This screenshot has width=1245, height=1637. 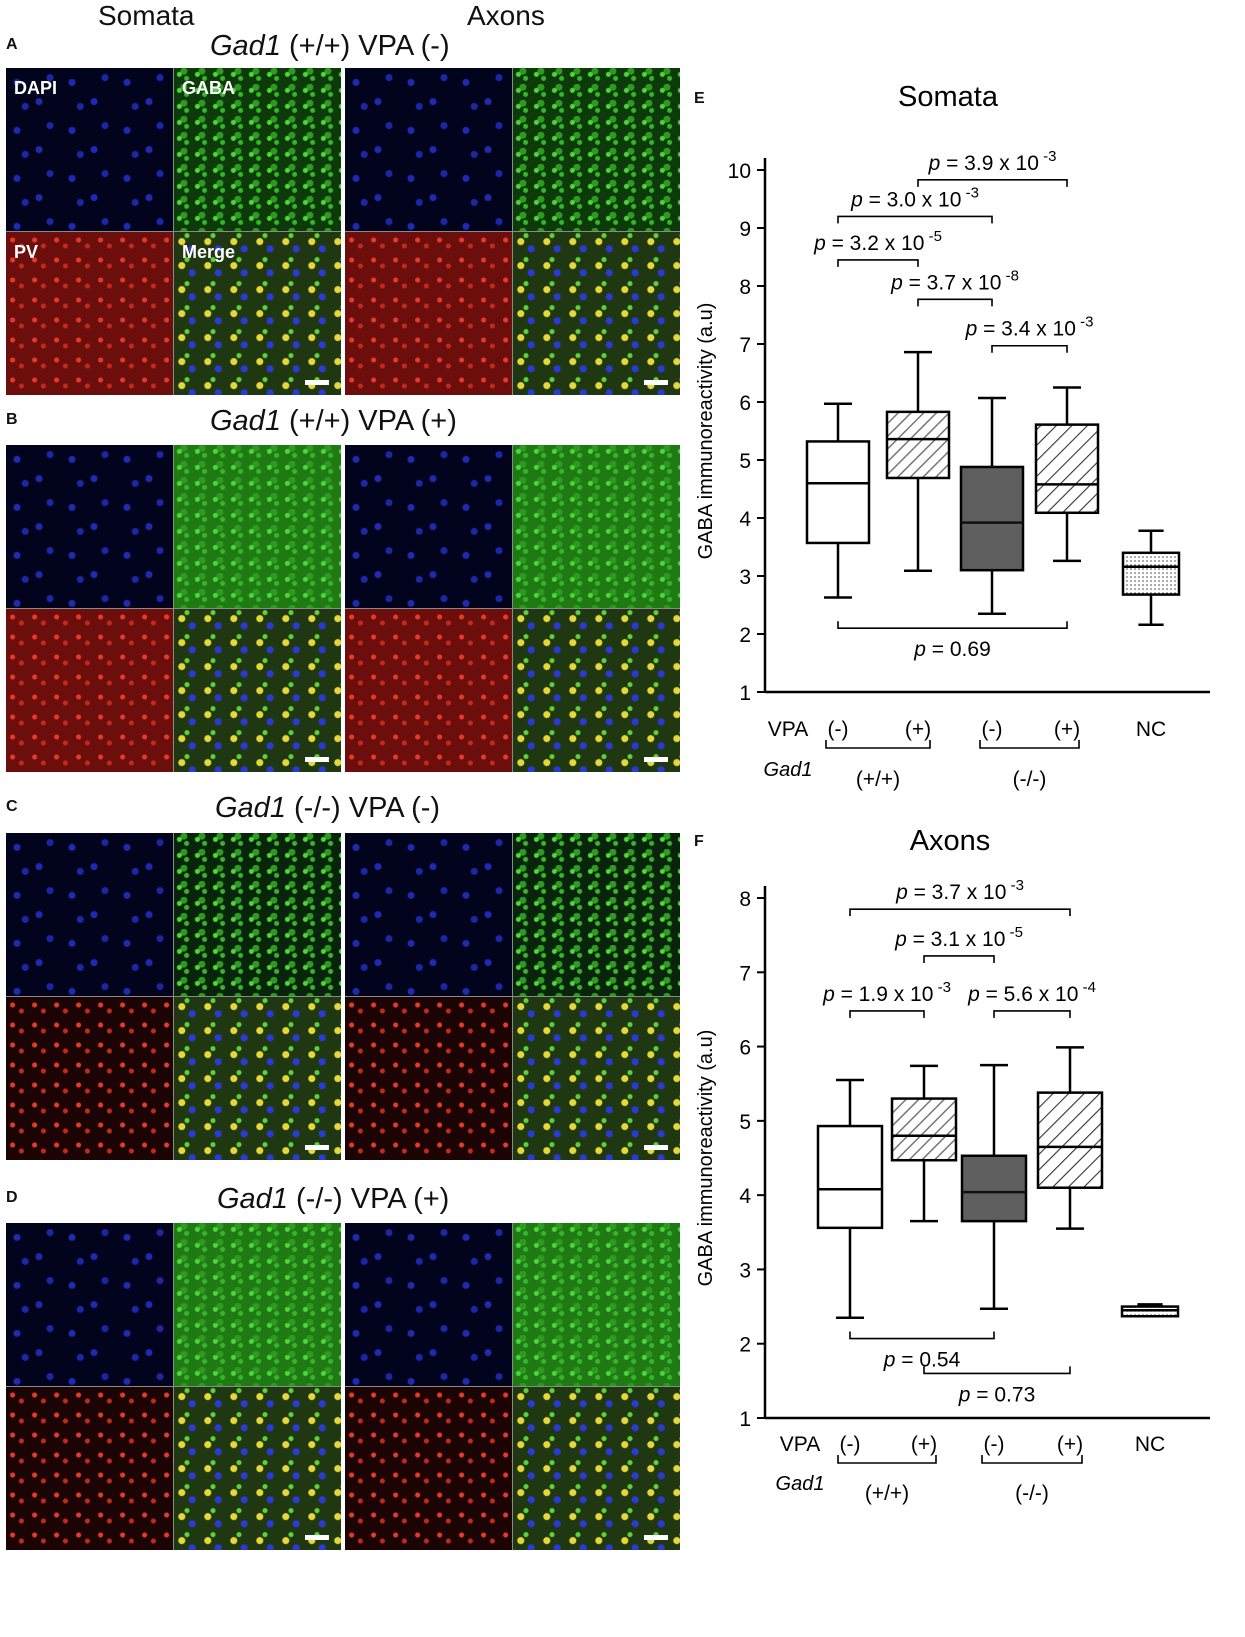 I want to click on vpa-label: NC, so click(x=1150, y=1444).